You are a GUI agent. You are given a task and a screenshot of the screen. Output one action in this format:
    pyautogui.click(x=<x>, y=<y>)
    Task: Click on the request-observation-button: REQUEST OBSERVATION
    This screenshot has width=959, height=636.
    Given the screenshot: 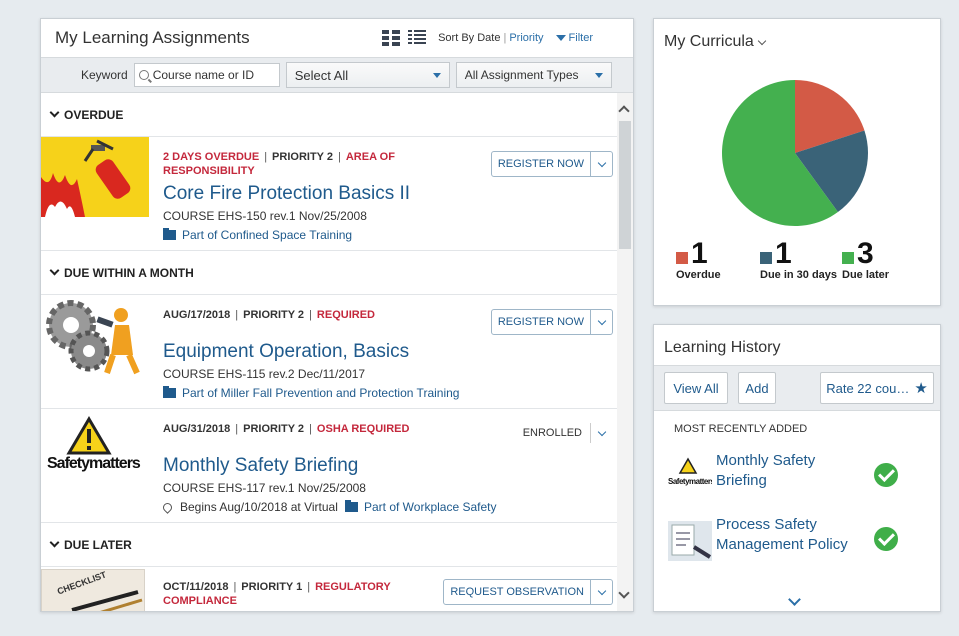 What is the action you would take?
    pyautogui.click(x=517, y=592)
    